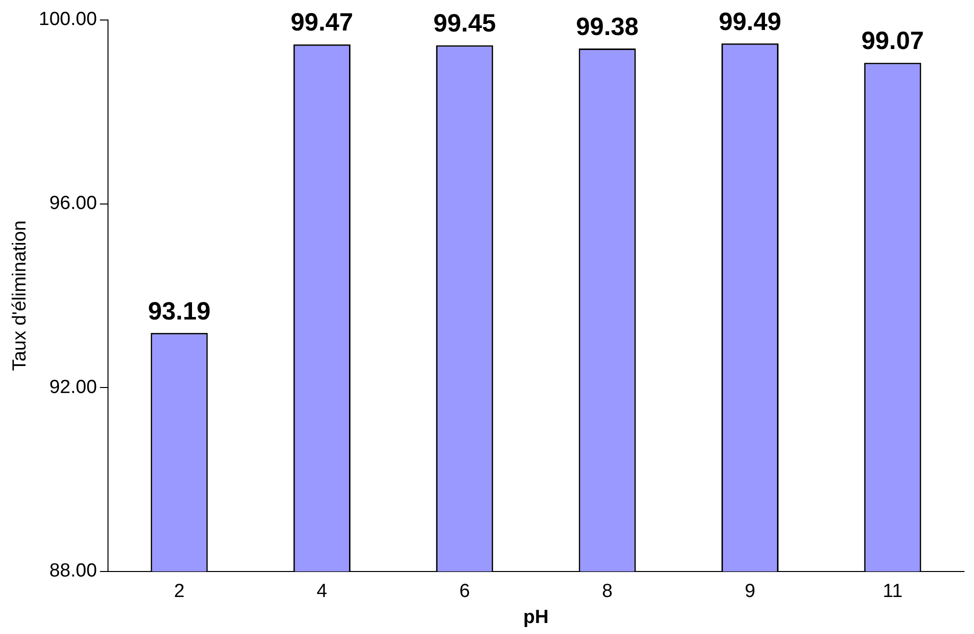  I want to click on y-tick-label: 88.00, so click(73, 571).